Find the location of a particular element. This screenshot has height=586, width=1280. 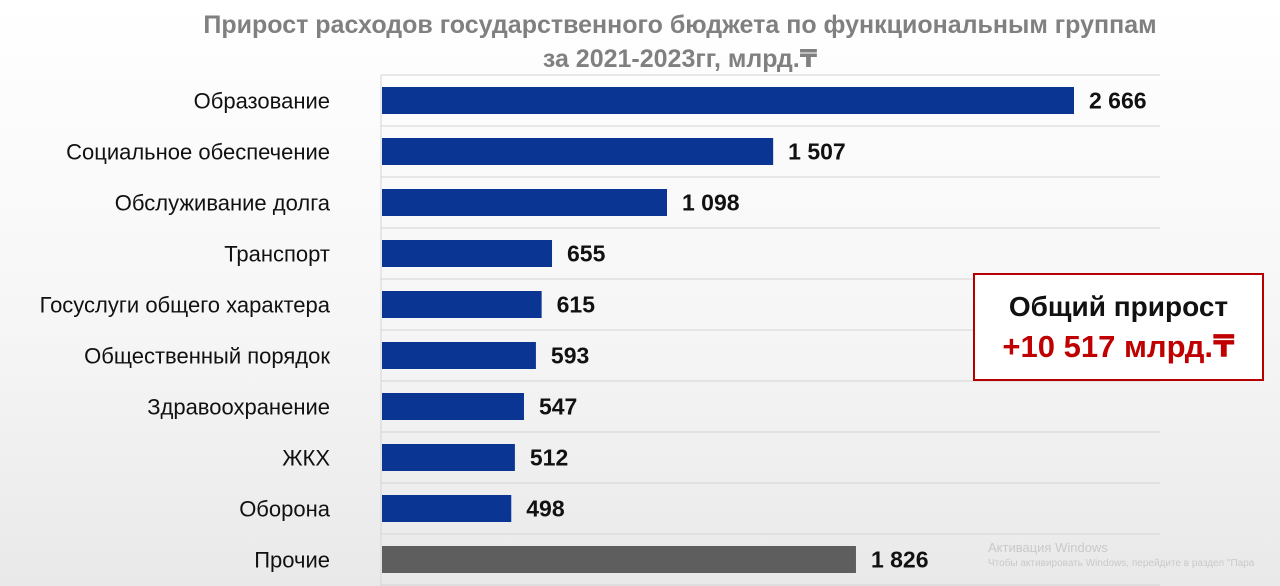

value-label: 498 is located at coordinates (545, 509).